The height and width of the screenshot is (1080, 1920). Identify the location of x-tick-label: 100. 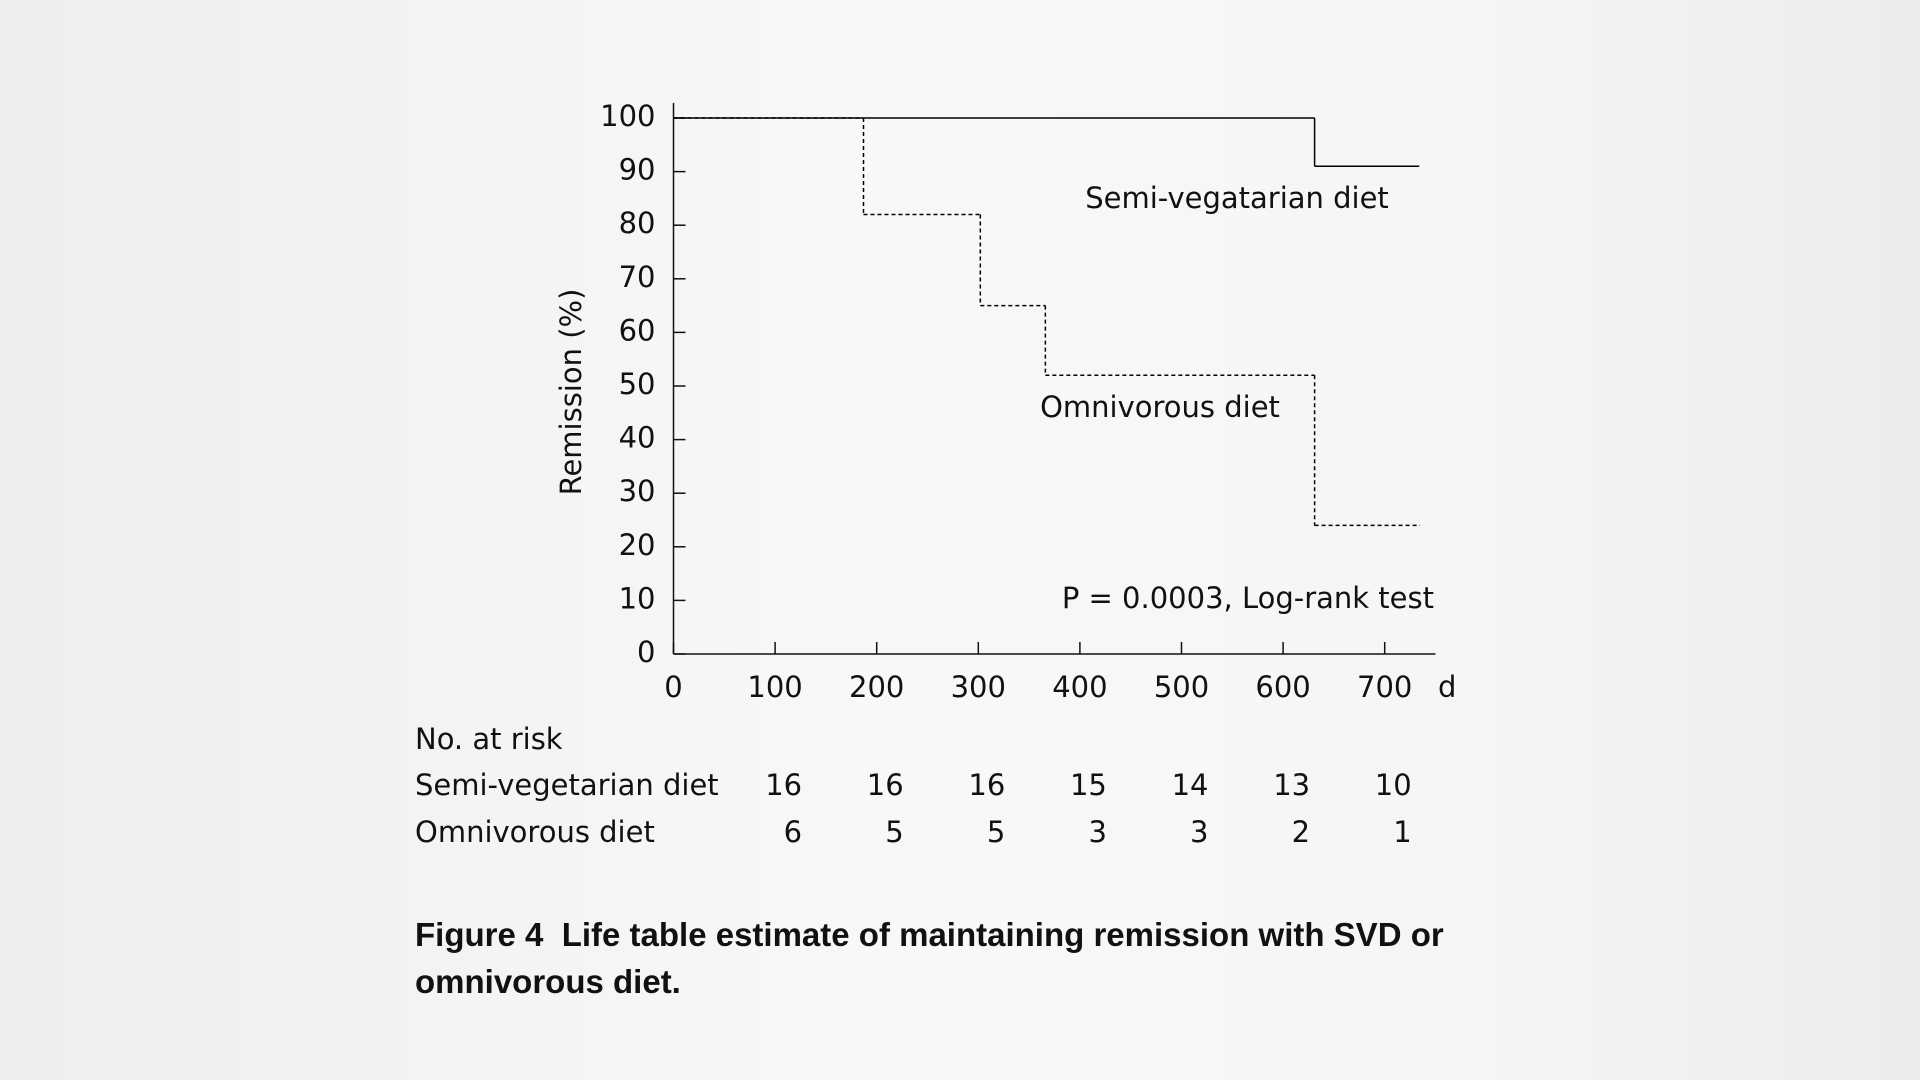
(774, 687).